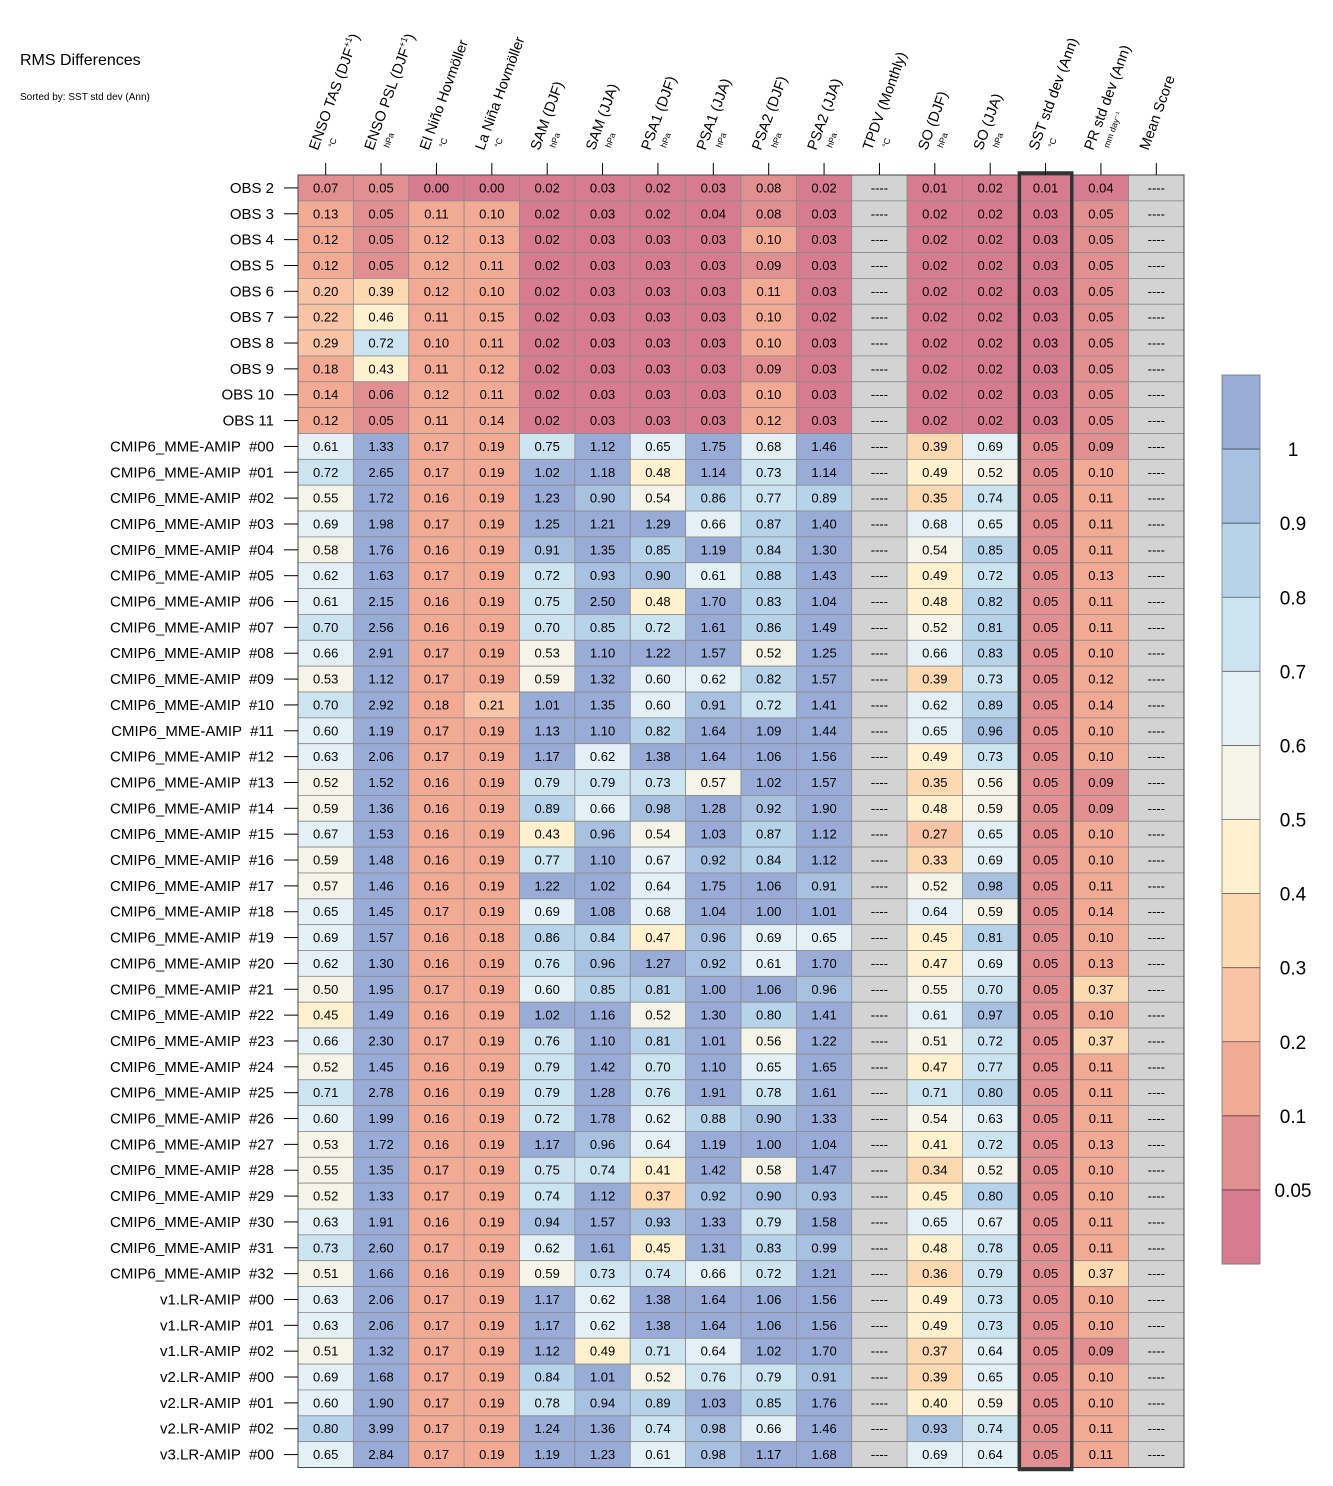 Image resolution: width=1333 pixels, height=1486 pixels. I want to click on cell-value: 0.93, so click(823, 1196).